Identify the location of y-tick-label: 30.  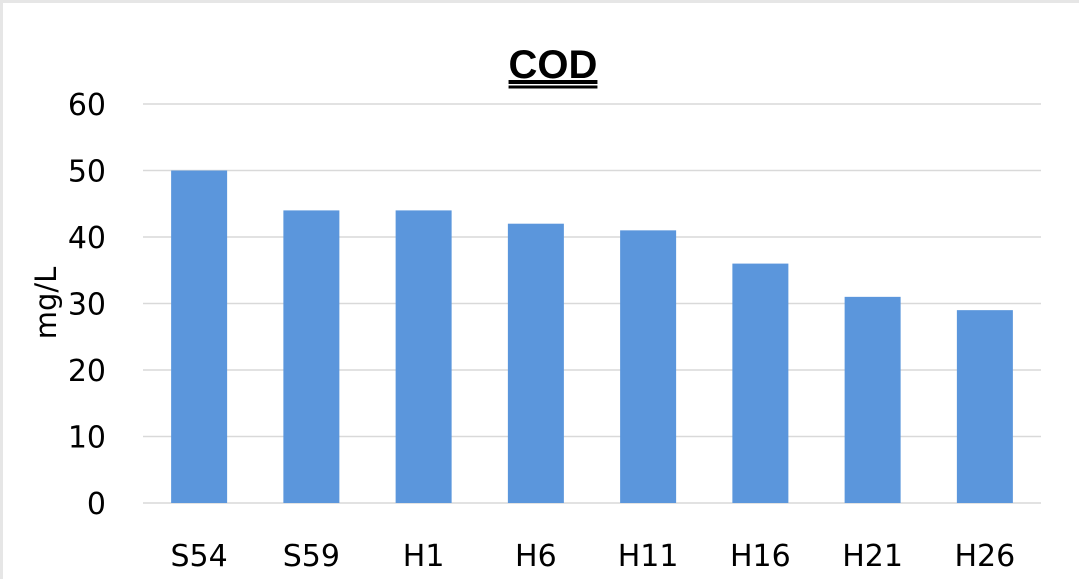
(87, 305).